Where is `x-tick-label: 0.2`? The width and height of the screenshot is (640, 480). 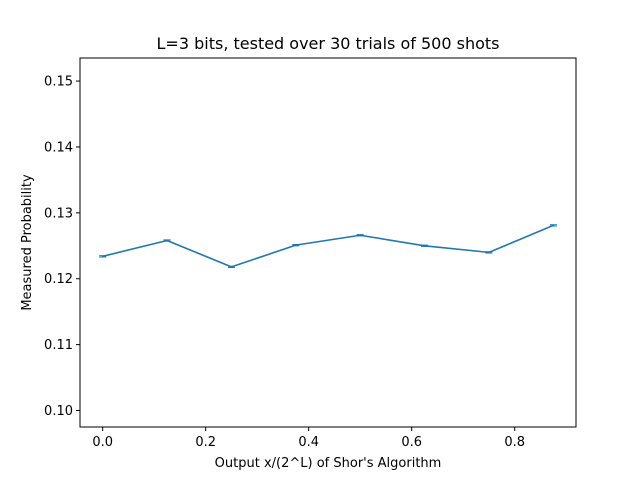 x-tick-label: 0.2 is located at coordinates (205, 442).